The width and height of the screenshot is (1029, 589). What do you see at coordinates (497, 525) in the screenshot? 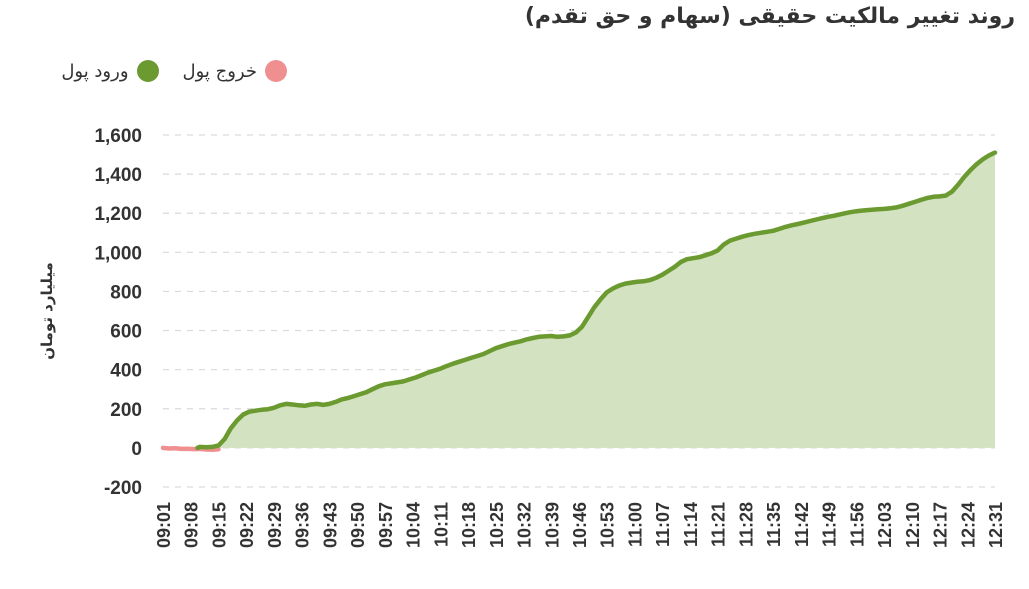
I see `x-tick-label: 10:25` at bounding box center [497, 525].